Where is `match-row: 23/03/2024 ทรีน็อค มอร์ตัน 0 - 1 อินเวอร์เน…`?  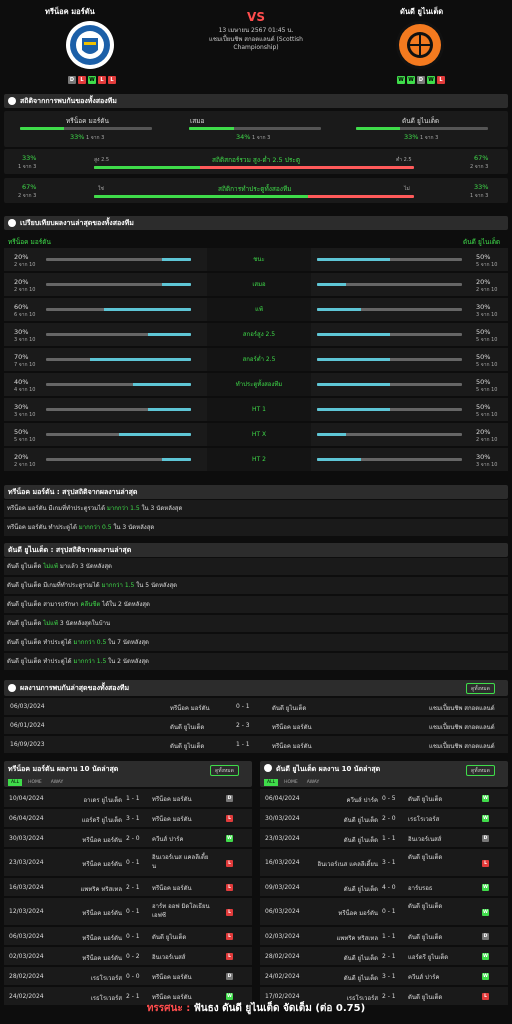 match-row: 23/03/2024 ทรีน็อค มอร์ตัน 0 - 1 อินเวอร์เน… is located at coordinates (128, 863).